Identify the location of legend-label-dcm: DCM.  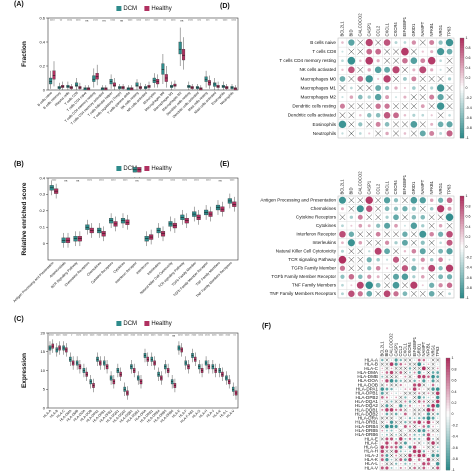
(130, 9).